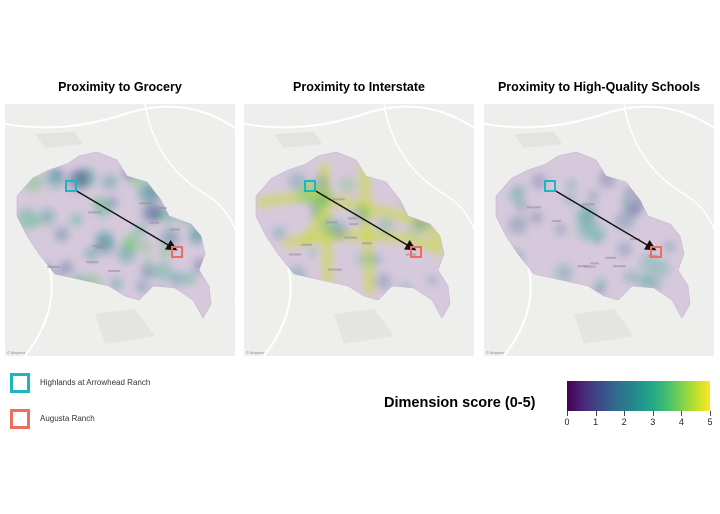 The image size is (720, 514). Describe the element at coordinates (681, 422) in the screenshot. I see `colorbar-tick-label: 4` at that location.